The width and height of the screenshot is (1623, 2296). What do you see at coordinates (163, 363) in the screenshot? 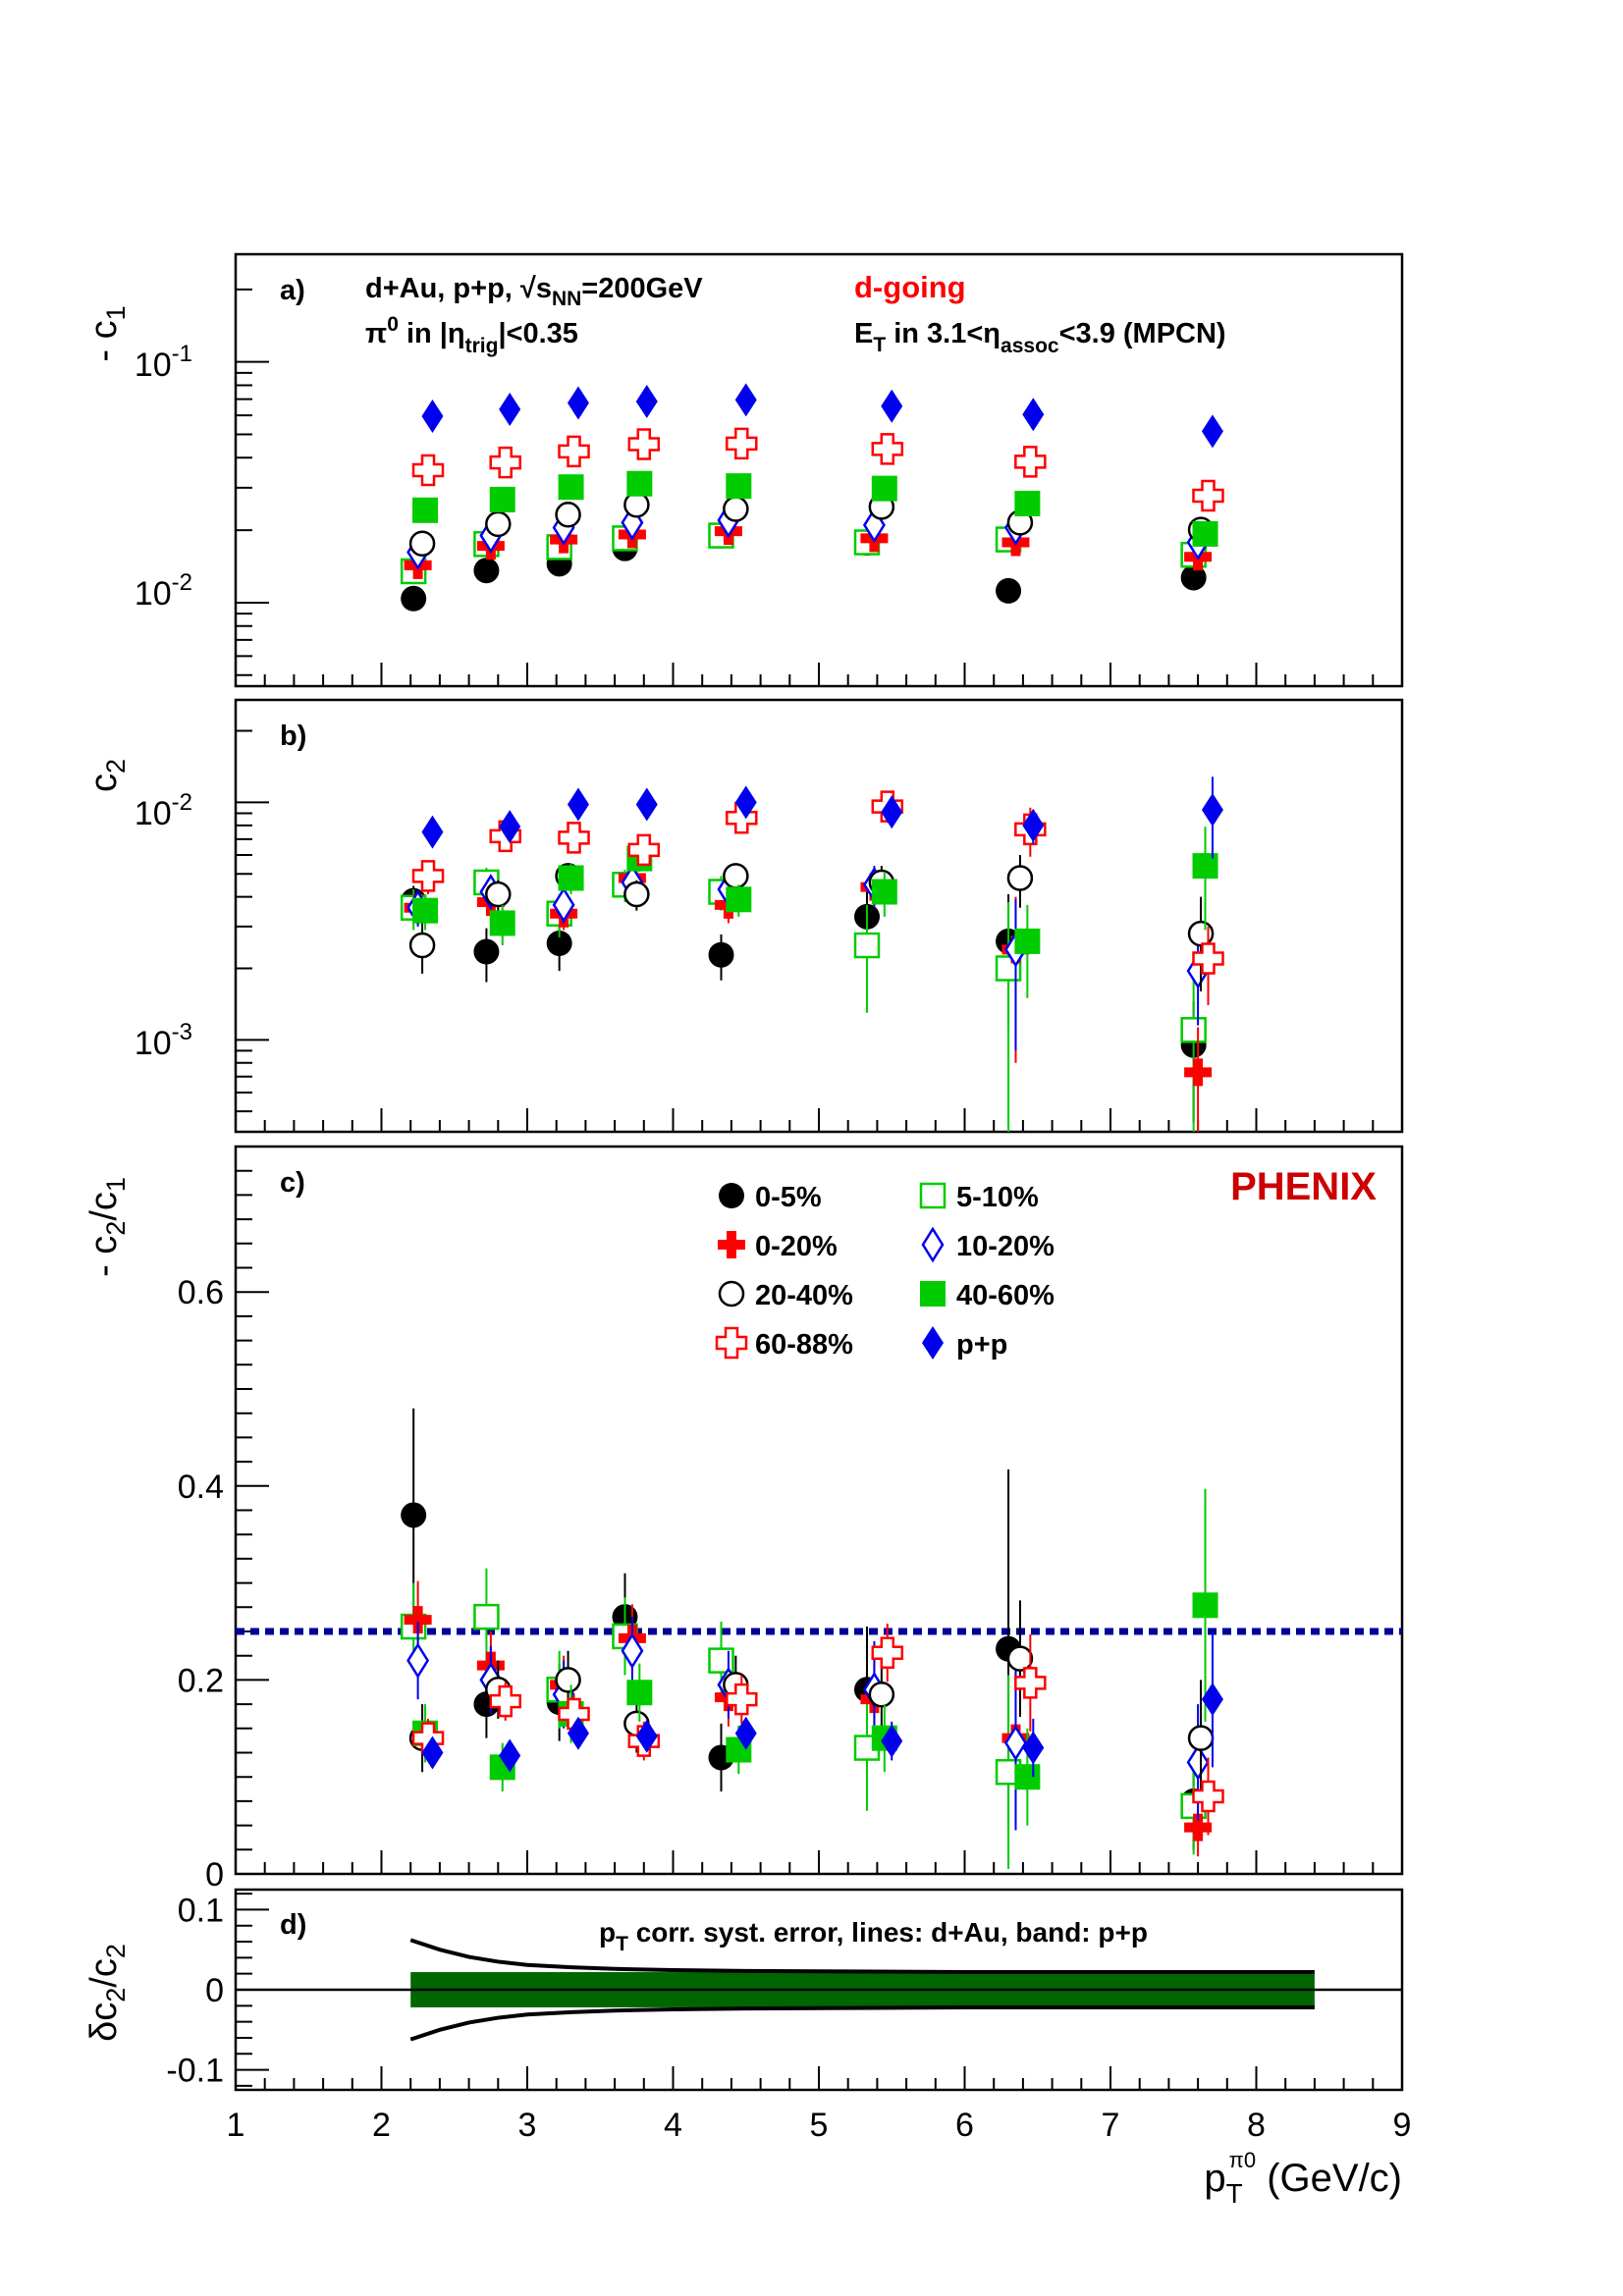
I see `panel-a-ytick-label-top: 10-1` at bounding box center [163, 363].